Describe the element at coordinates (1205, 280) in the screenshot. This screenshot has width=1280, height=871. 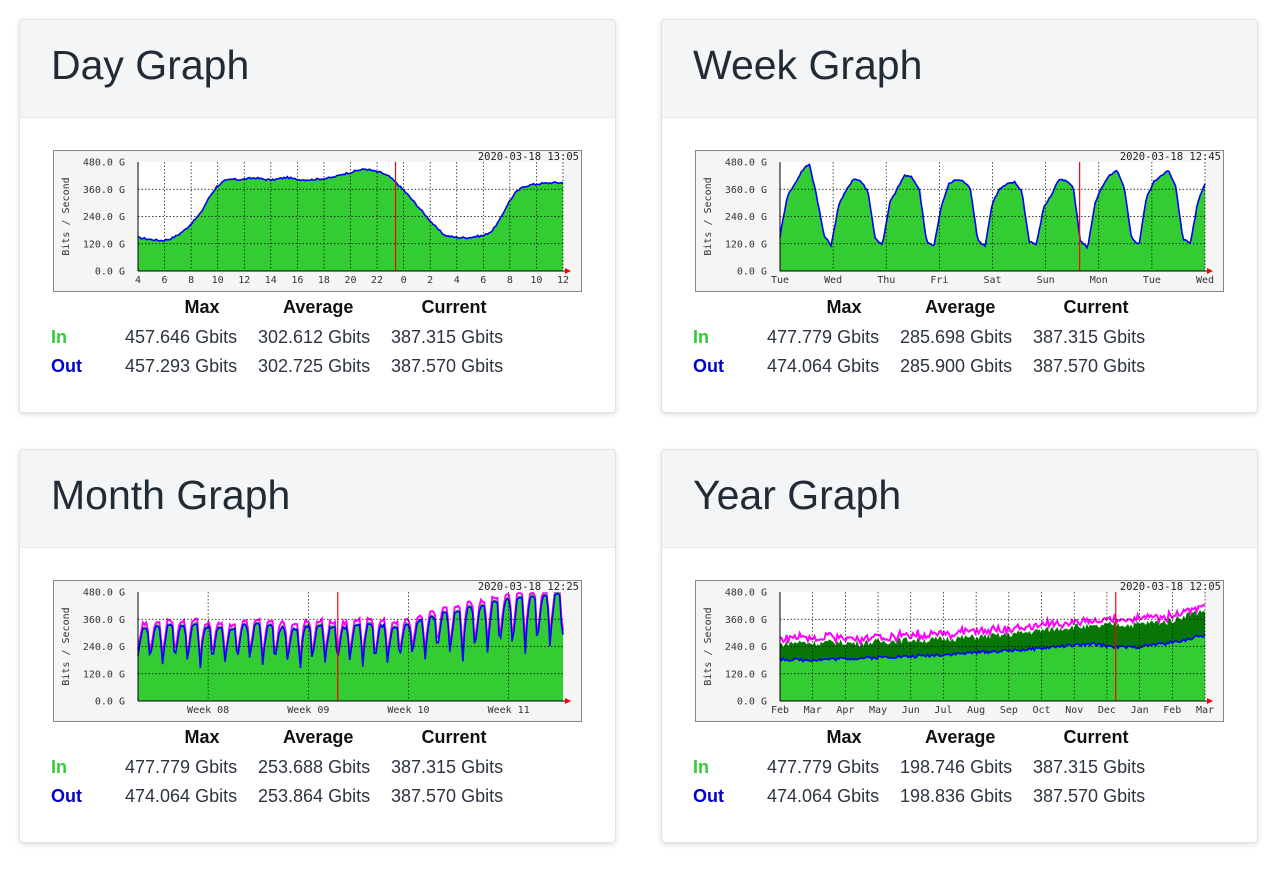
I see `x-tick-label: Wed` at that location.